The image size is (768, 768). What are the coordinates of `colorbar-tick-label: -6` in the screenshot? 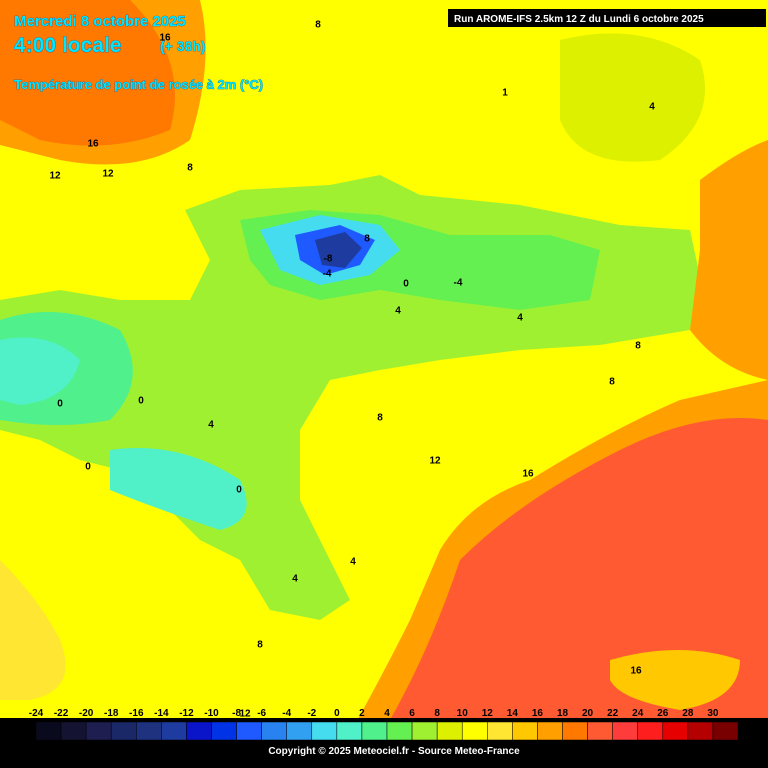 It's located at (261, 713).